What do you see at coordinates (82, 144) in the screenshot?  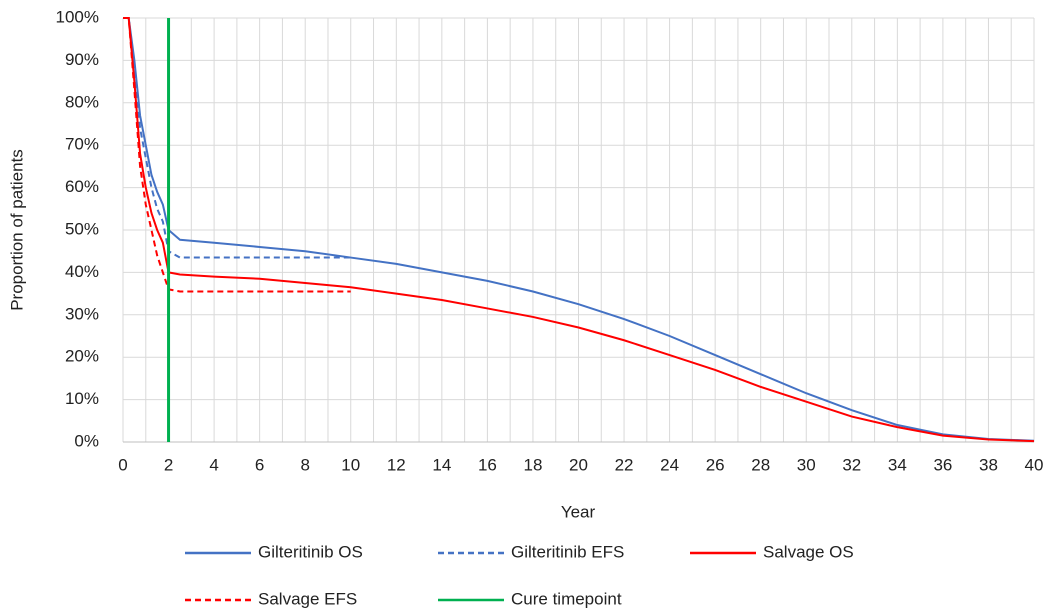 I see `y-tick-label: 70%` at bounding box center [82, 144].